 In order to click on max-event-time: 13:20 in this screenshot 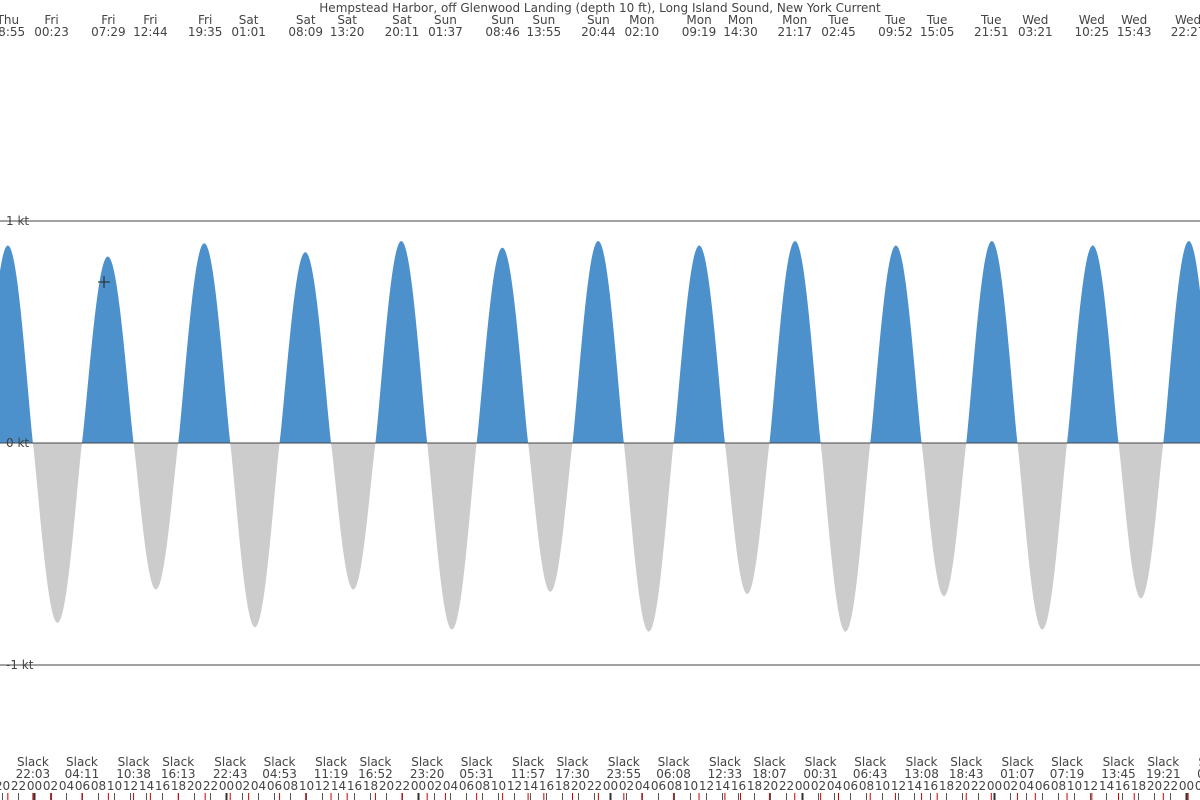, I will do `click(347, 32)`.